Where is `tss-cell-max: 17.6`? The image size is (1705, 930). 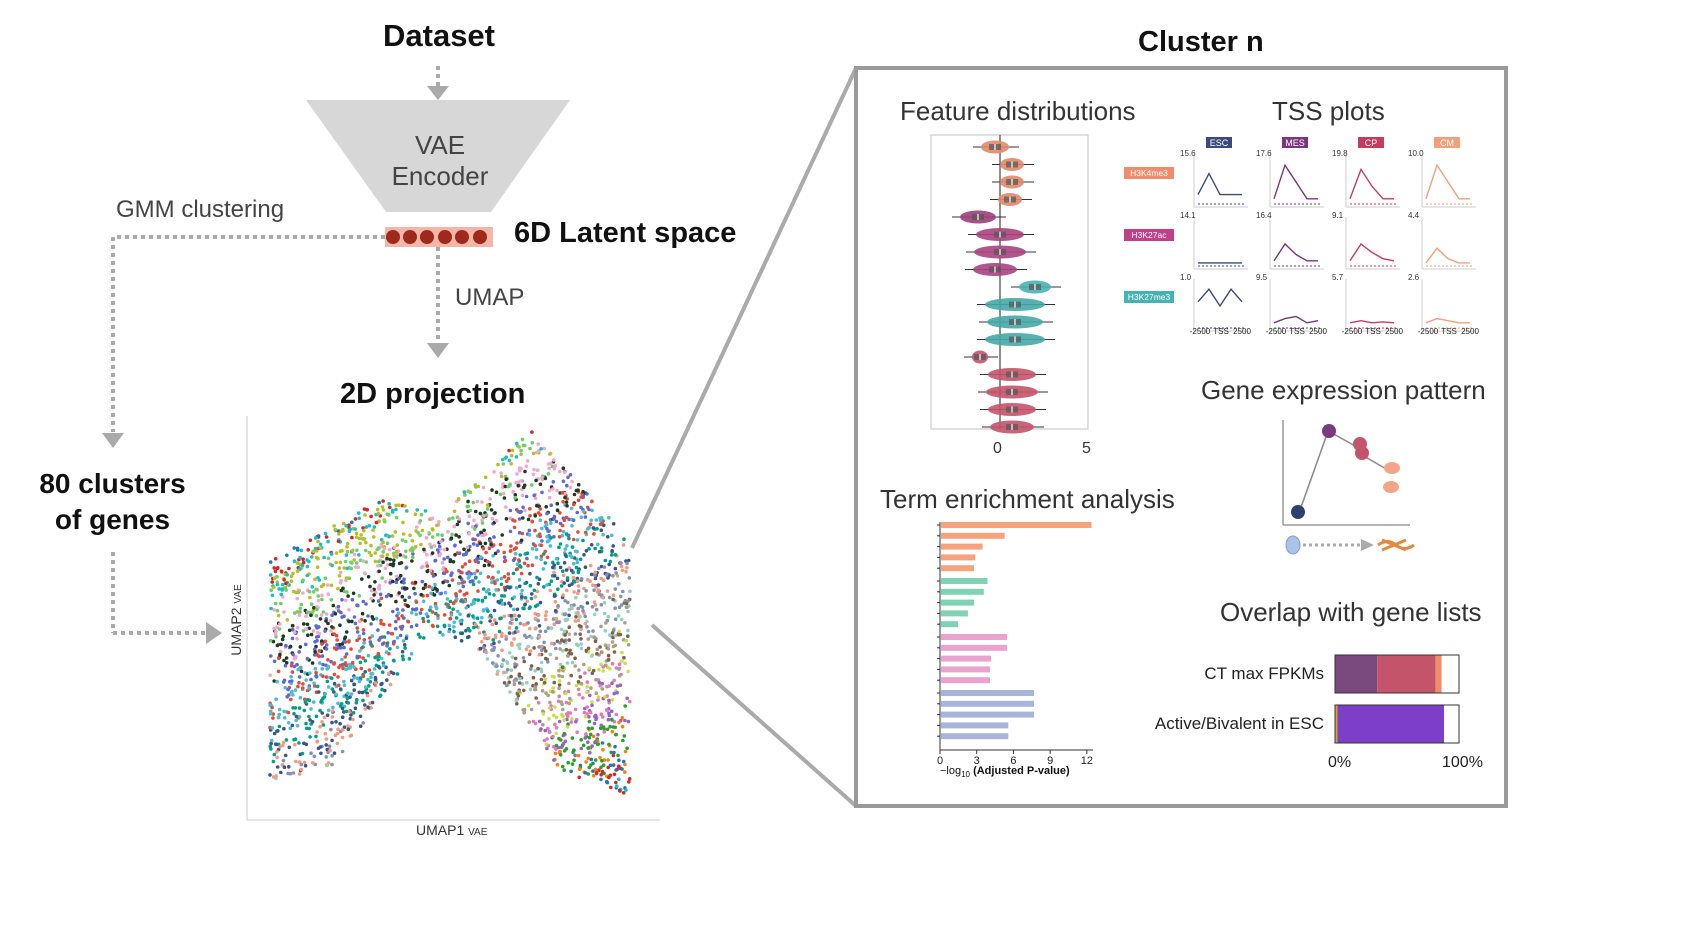 tss-cell-max: 17.6 is located at coordinates (1264, 153).